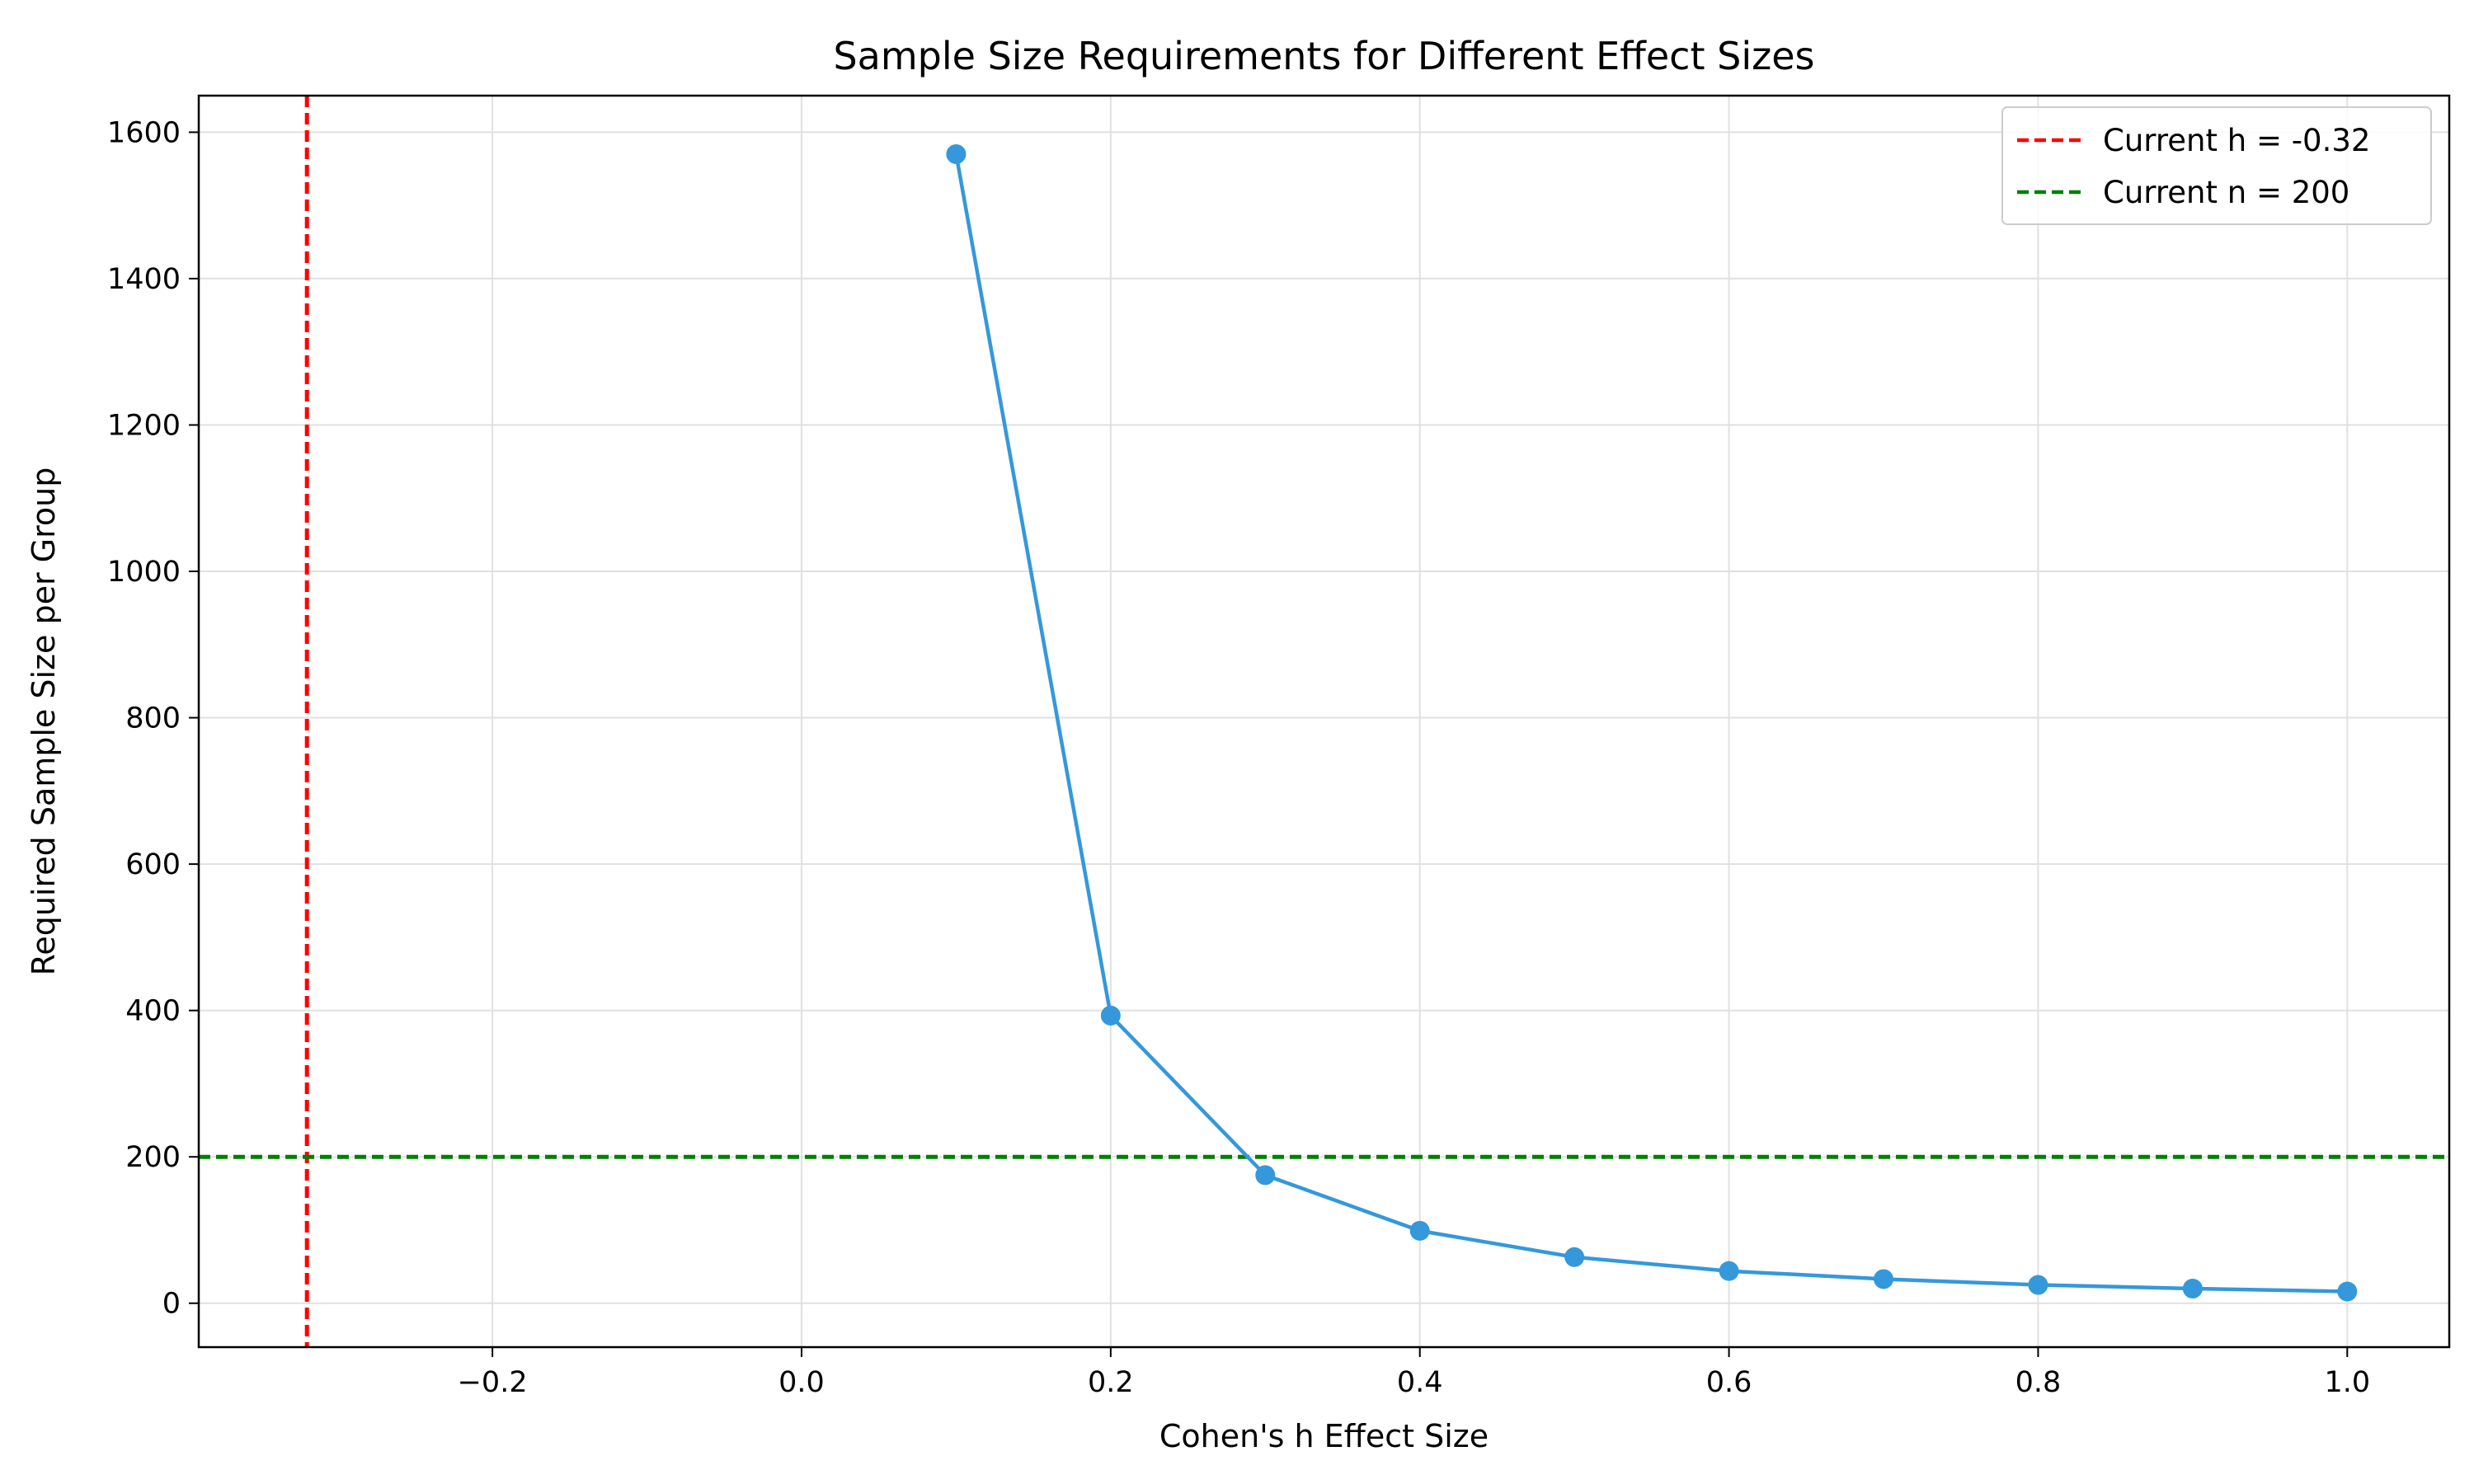 The width and height of the screenshot is (2474, 1484). Describe the element at coordinates (144, 132) in the screenshot. I see `y-tick-label: 1600` at that location.